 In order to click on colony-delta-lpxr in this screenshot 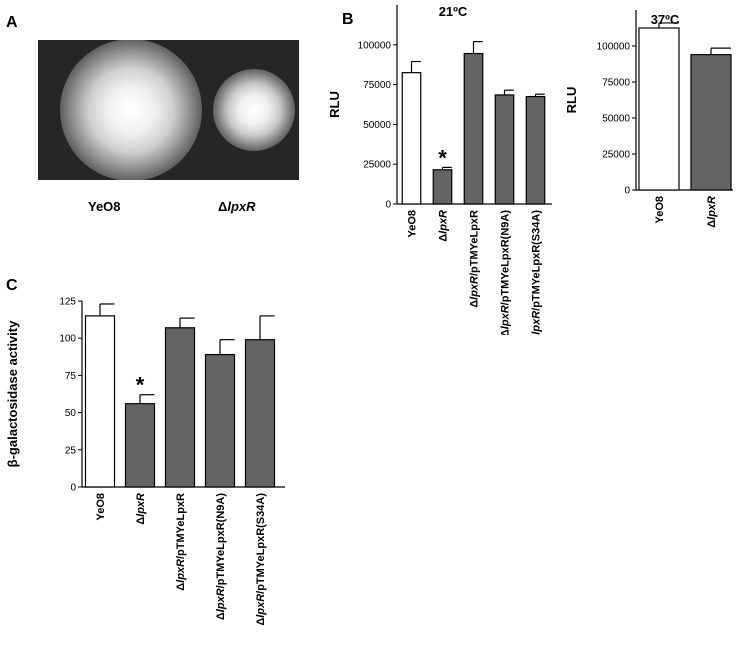, I will do `click(254, 110)`.